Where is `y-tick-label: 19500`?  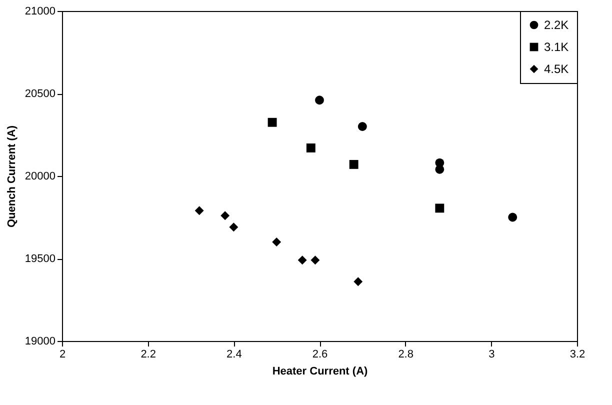 y-tick-label: 19500 is located at coordinates (40, 259).